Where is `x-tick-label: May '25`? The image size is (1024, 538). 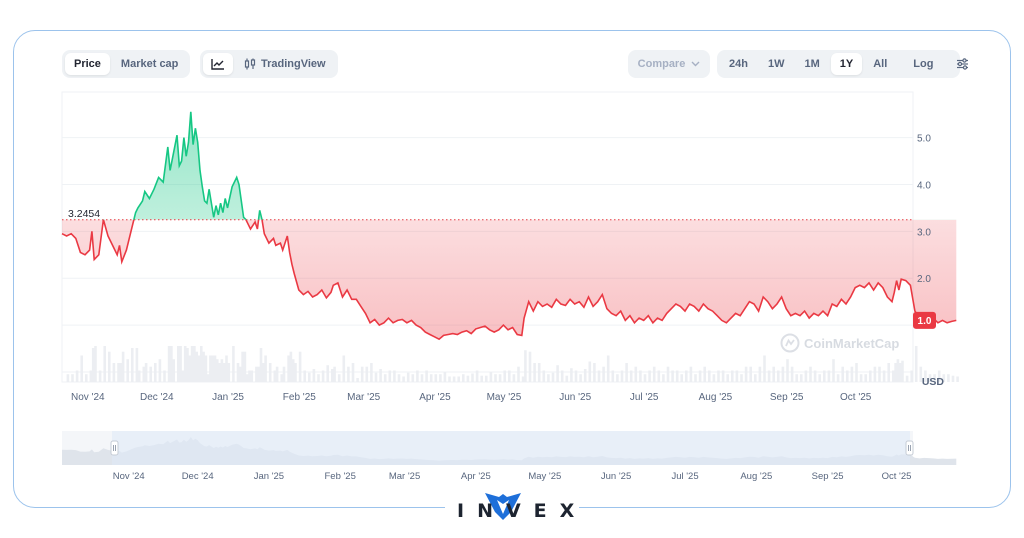 x-tick-label: May '25 is located at coordinates (504, 397).